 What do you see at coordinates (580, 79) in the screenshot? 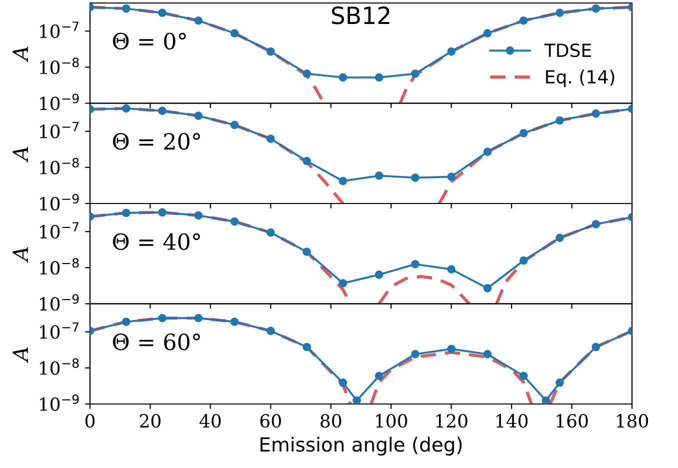
I see `legend-label: Eq. (14)` at bounding box center [580, 79].